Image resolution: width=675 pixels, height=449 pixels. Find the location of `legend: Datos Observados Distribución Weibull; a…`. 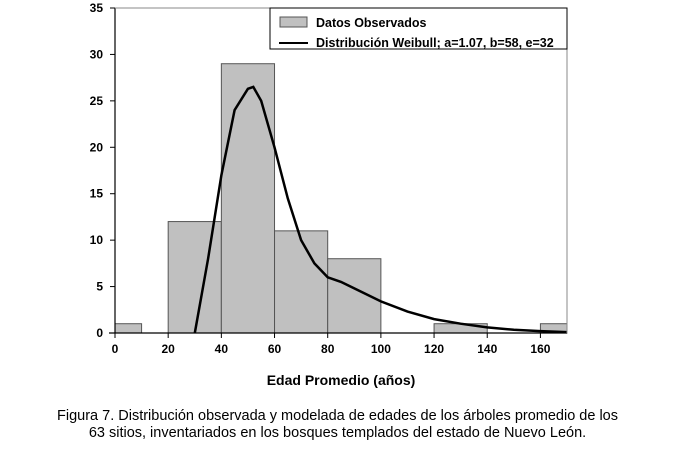

legend: Datos Observados Distribución Weibull; a… is located at coordinates (418, 28).